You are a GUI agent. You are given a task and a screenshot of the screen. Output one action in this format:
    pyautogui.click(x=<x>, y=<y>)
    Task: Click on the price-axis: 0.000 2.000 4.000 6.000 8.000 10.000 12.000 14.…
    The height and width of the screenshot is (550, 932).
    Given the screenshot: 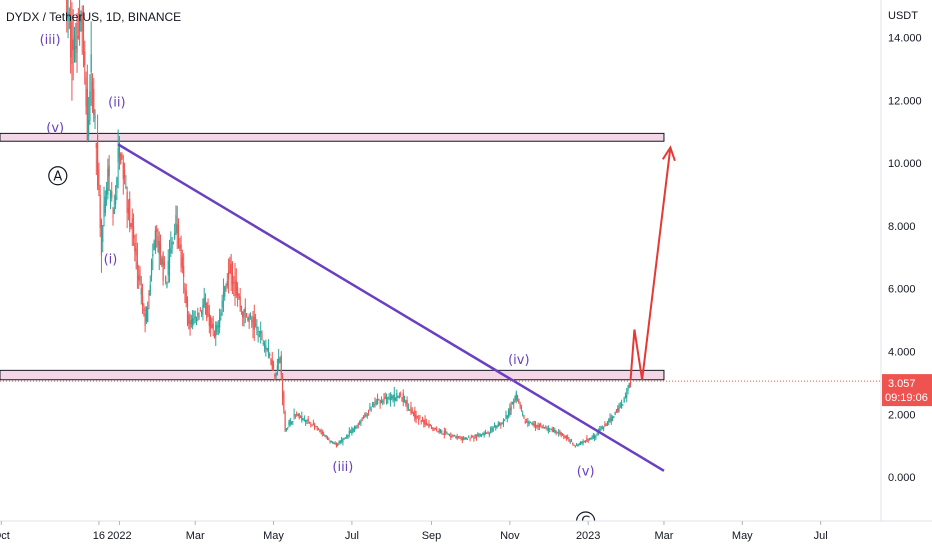 What is the action you would take?
    pyautogui.click(x=905, y=258)
    